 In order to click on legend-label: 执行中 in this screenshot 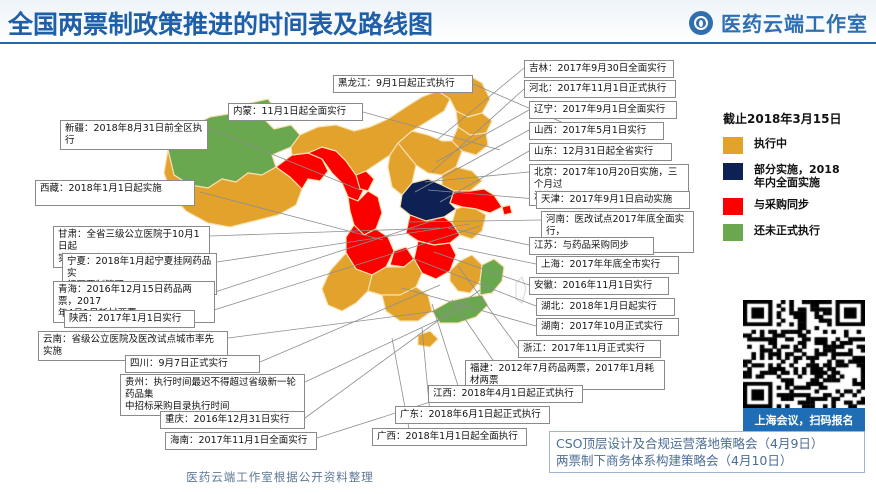, I will do `click(770, 143)`.